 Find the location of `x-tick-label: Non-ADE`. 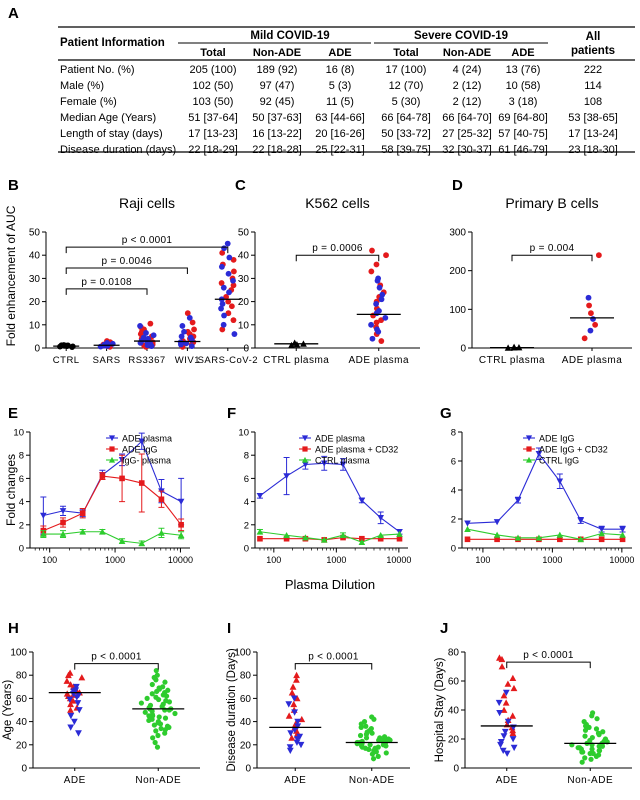

x-tick-label: Non-ADE is located at coordinates (590, 780).